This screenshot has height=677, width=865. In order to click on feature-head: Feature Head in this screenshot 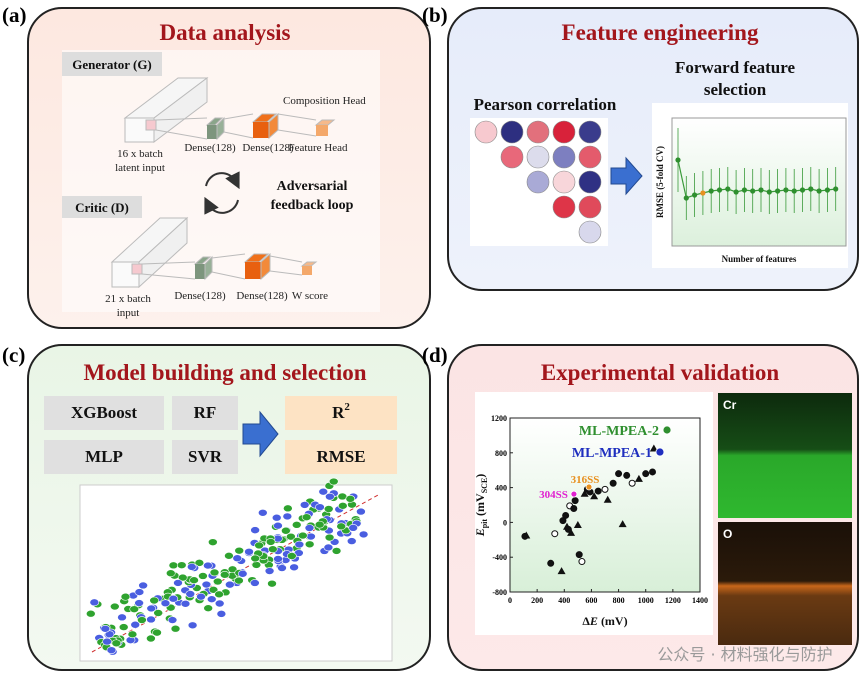, I will do `click(318, 148)`.